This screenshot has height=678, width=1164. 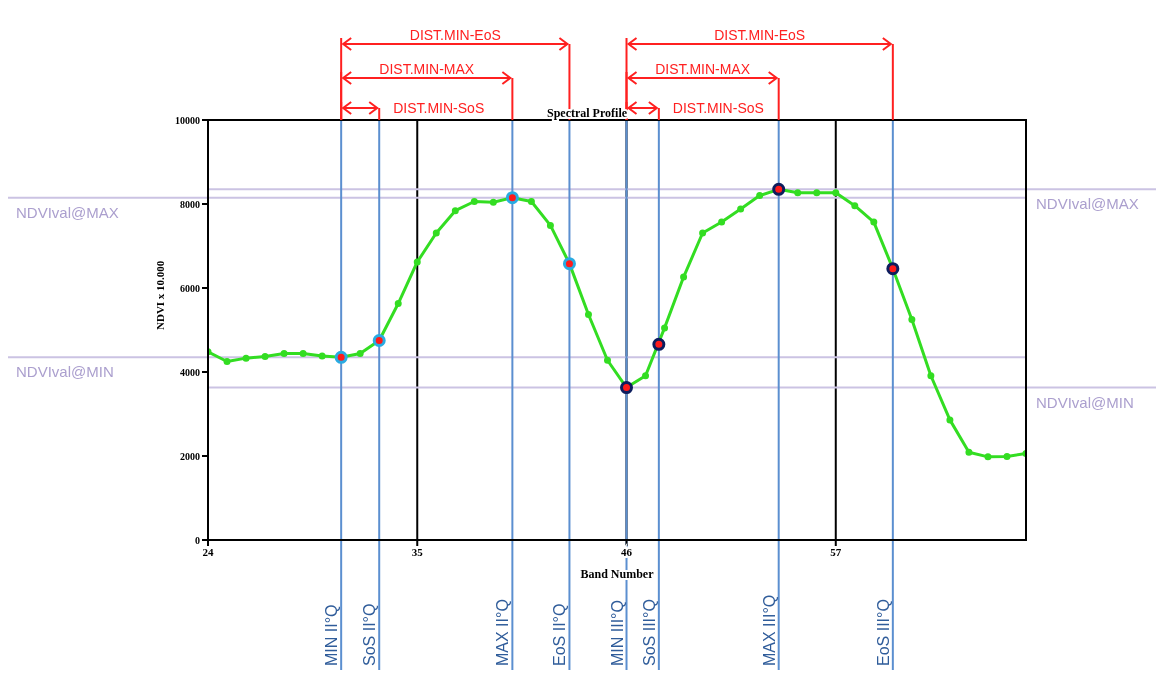 What do you see at coordinates (190, 204) in the screenshot?
I see `y-tick-label: 8000` at bounding box center [190, 204].